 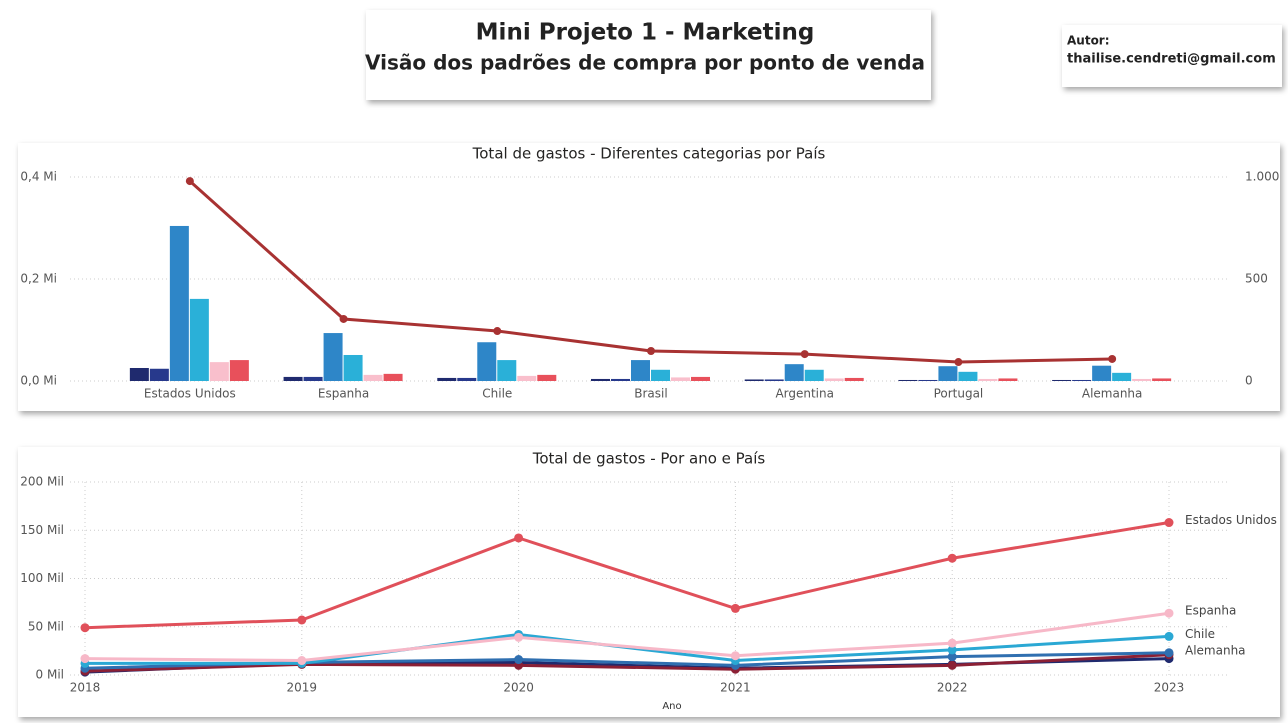 I want to click on y-tick-label: 100 Mil, so click(x=42, y=578).